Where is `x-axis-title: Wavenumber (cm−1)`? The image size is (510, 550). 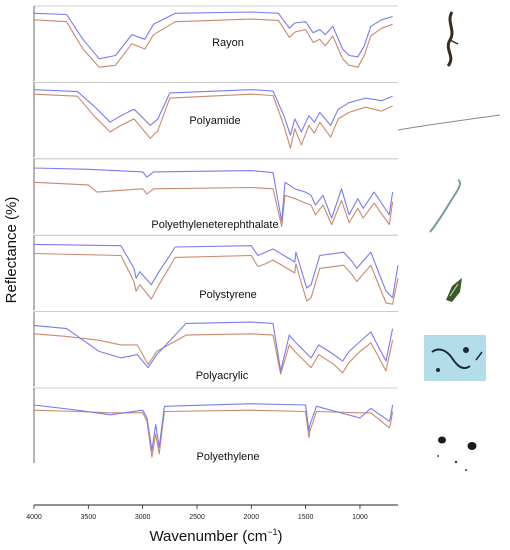
x-axis-title: Wavenumber (cm−1) is located at coordinates (215, 536).